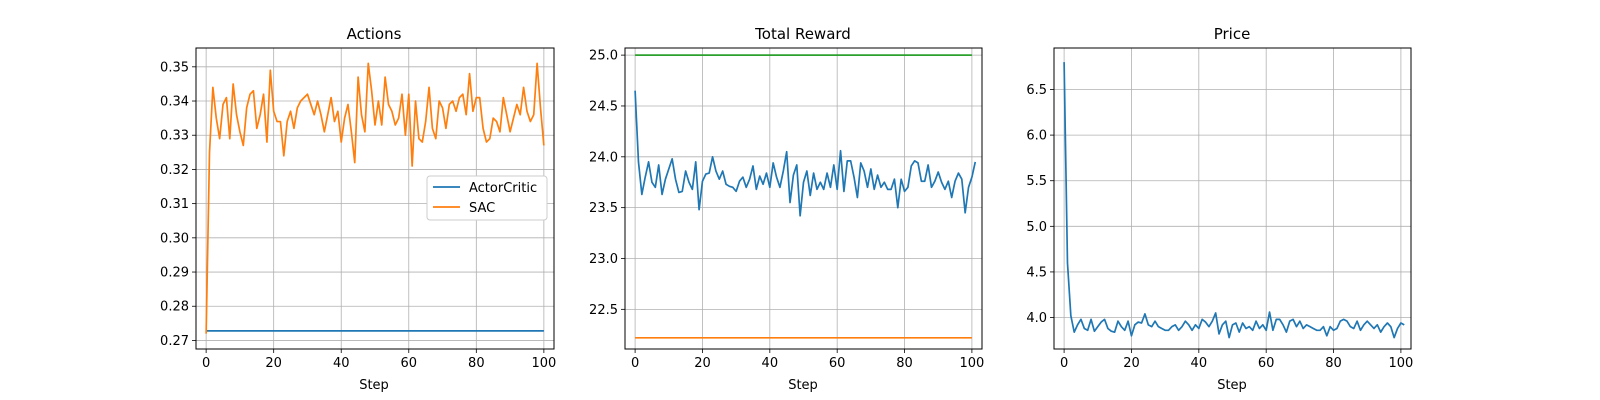  Describe the element at coordinates (1400, 363) in the screenshot. I see `price-xtick-label: 100` at that location.